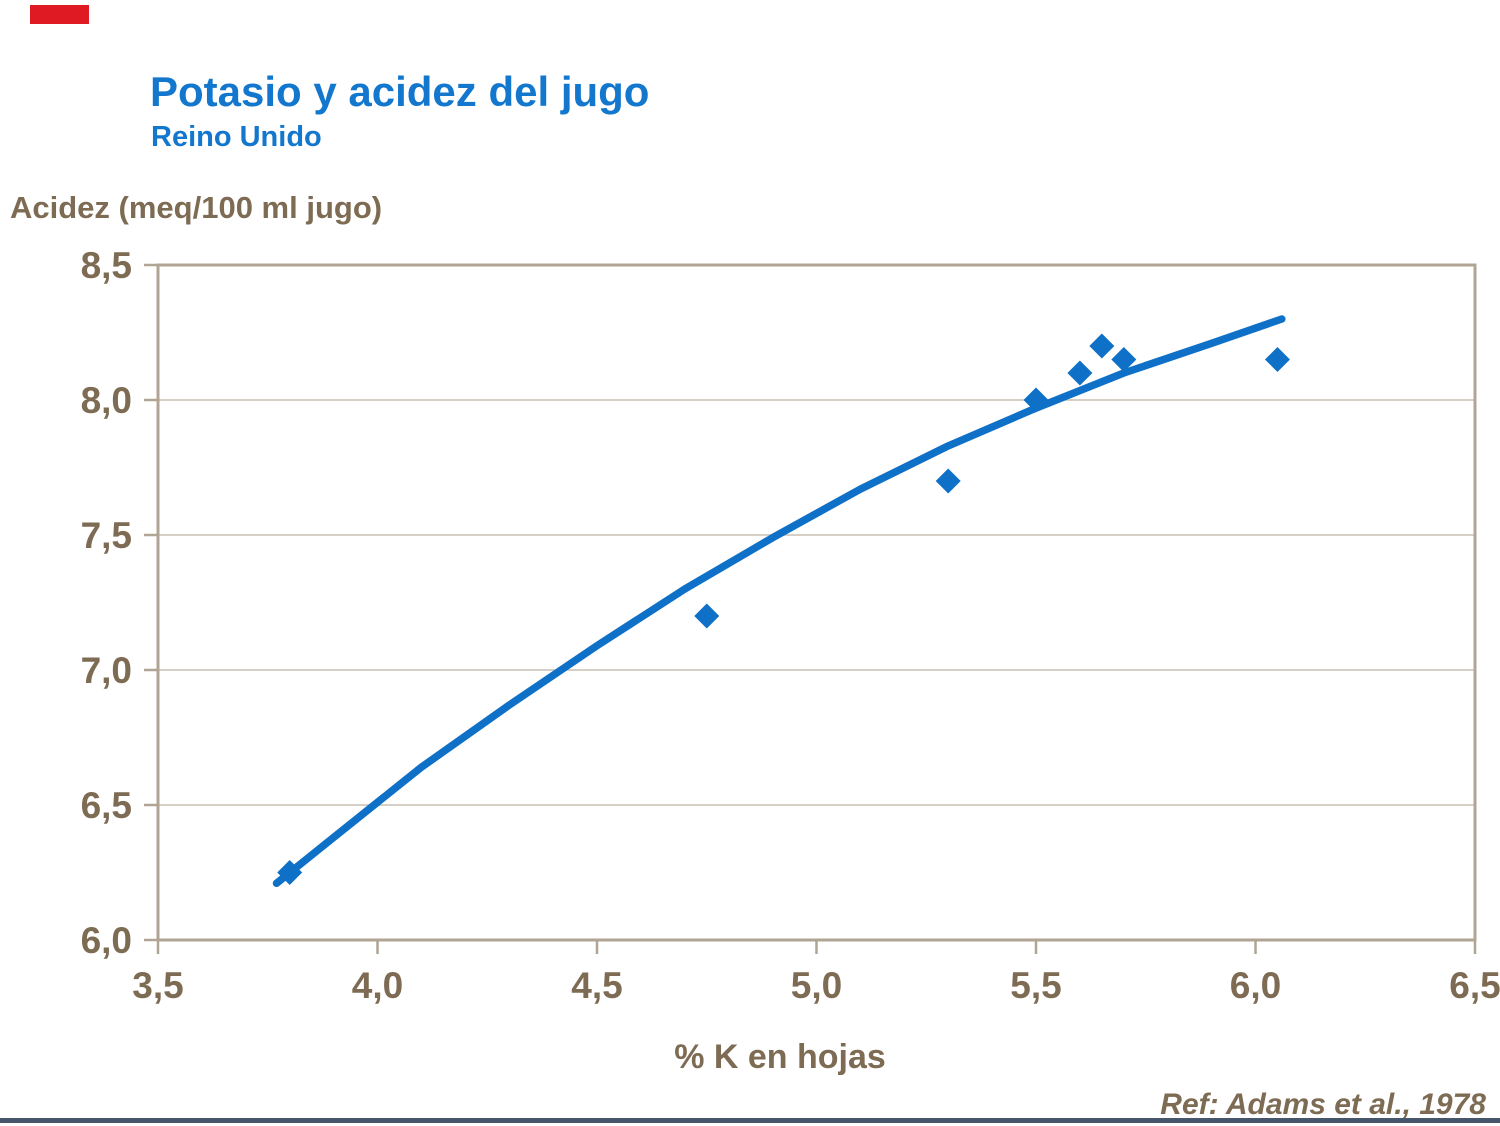 This screenshot has height=1126, width=1500. I want to click on x-tick-label: 6,0, so click(1255, 985).